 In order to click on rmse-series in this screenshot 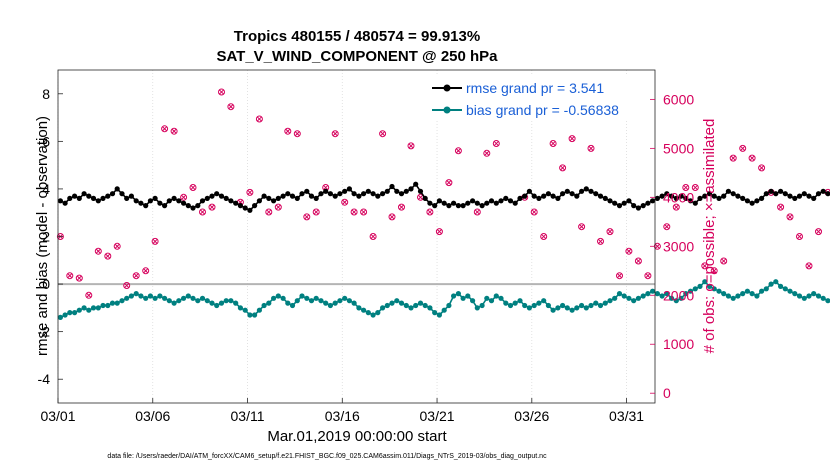, I will do `click(443, 197)`.